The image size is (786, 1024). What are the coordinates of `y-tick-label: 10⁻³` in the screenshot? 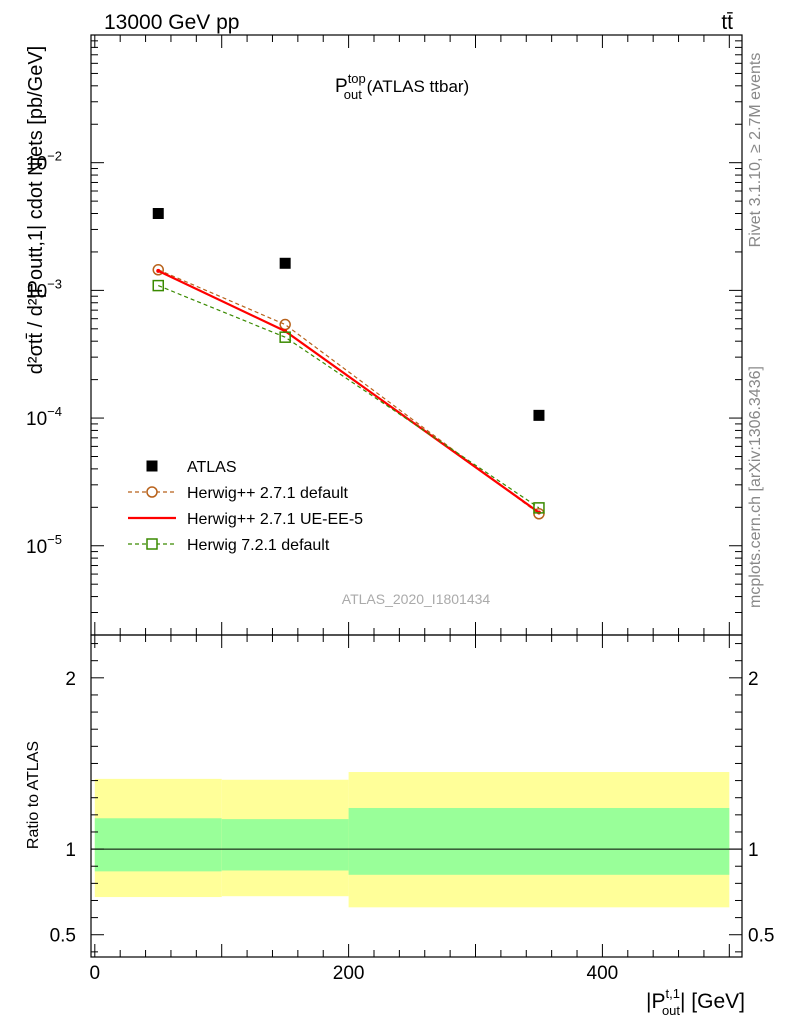 It's located at (44, 289).